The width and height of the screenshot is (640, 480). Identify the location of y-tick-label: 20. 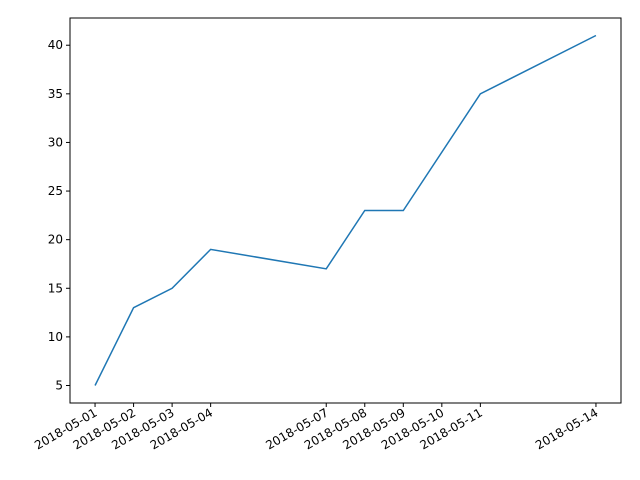
(55, 240).